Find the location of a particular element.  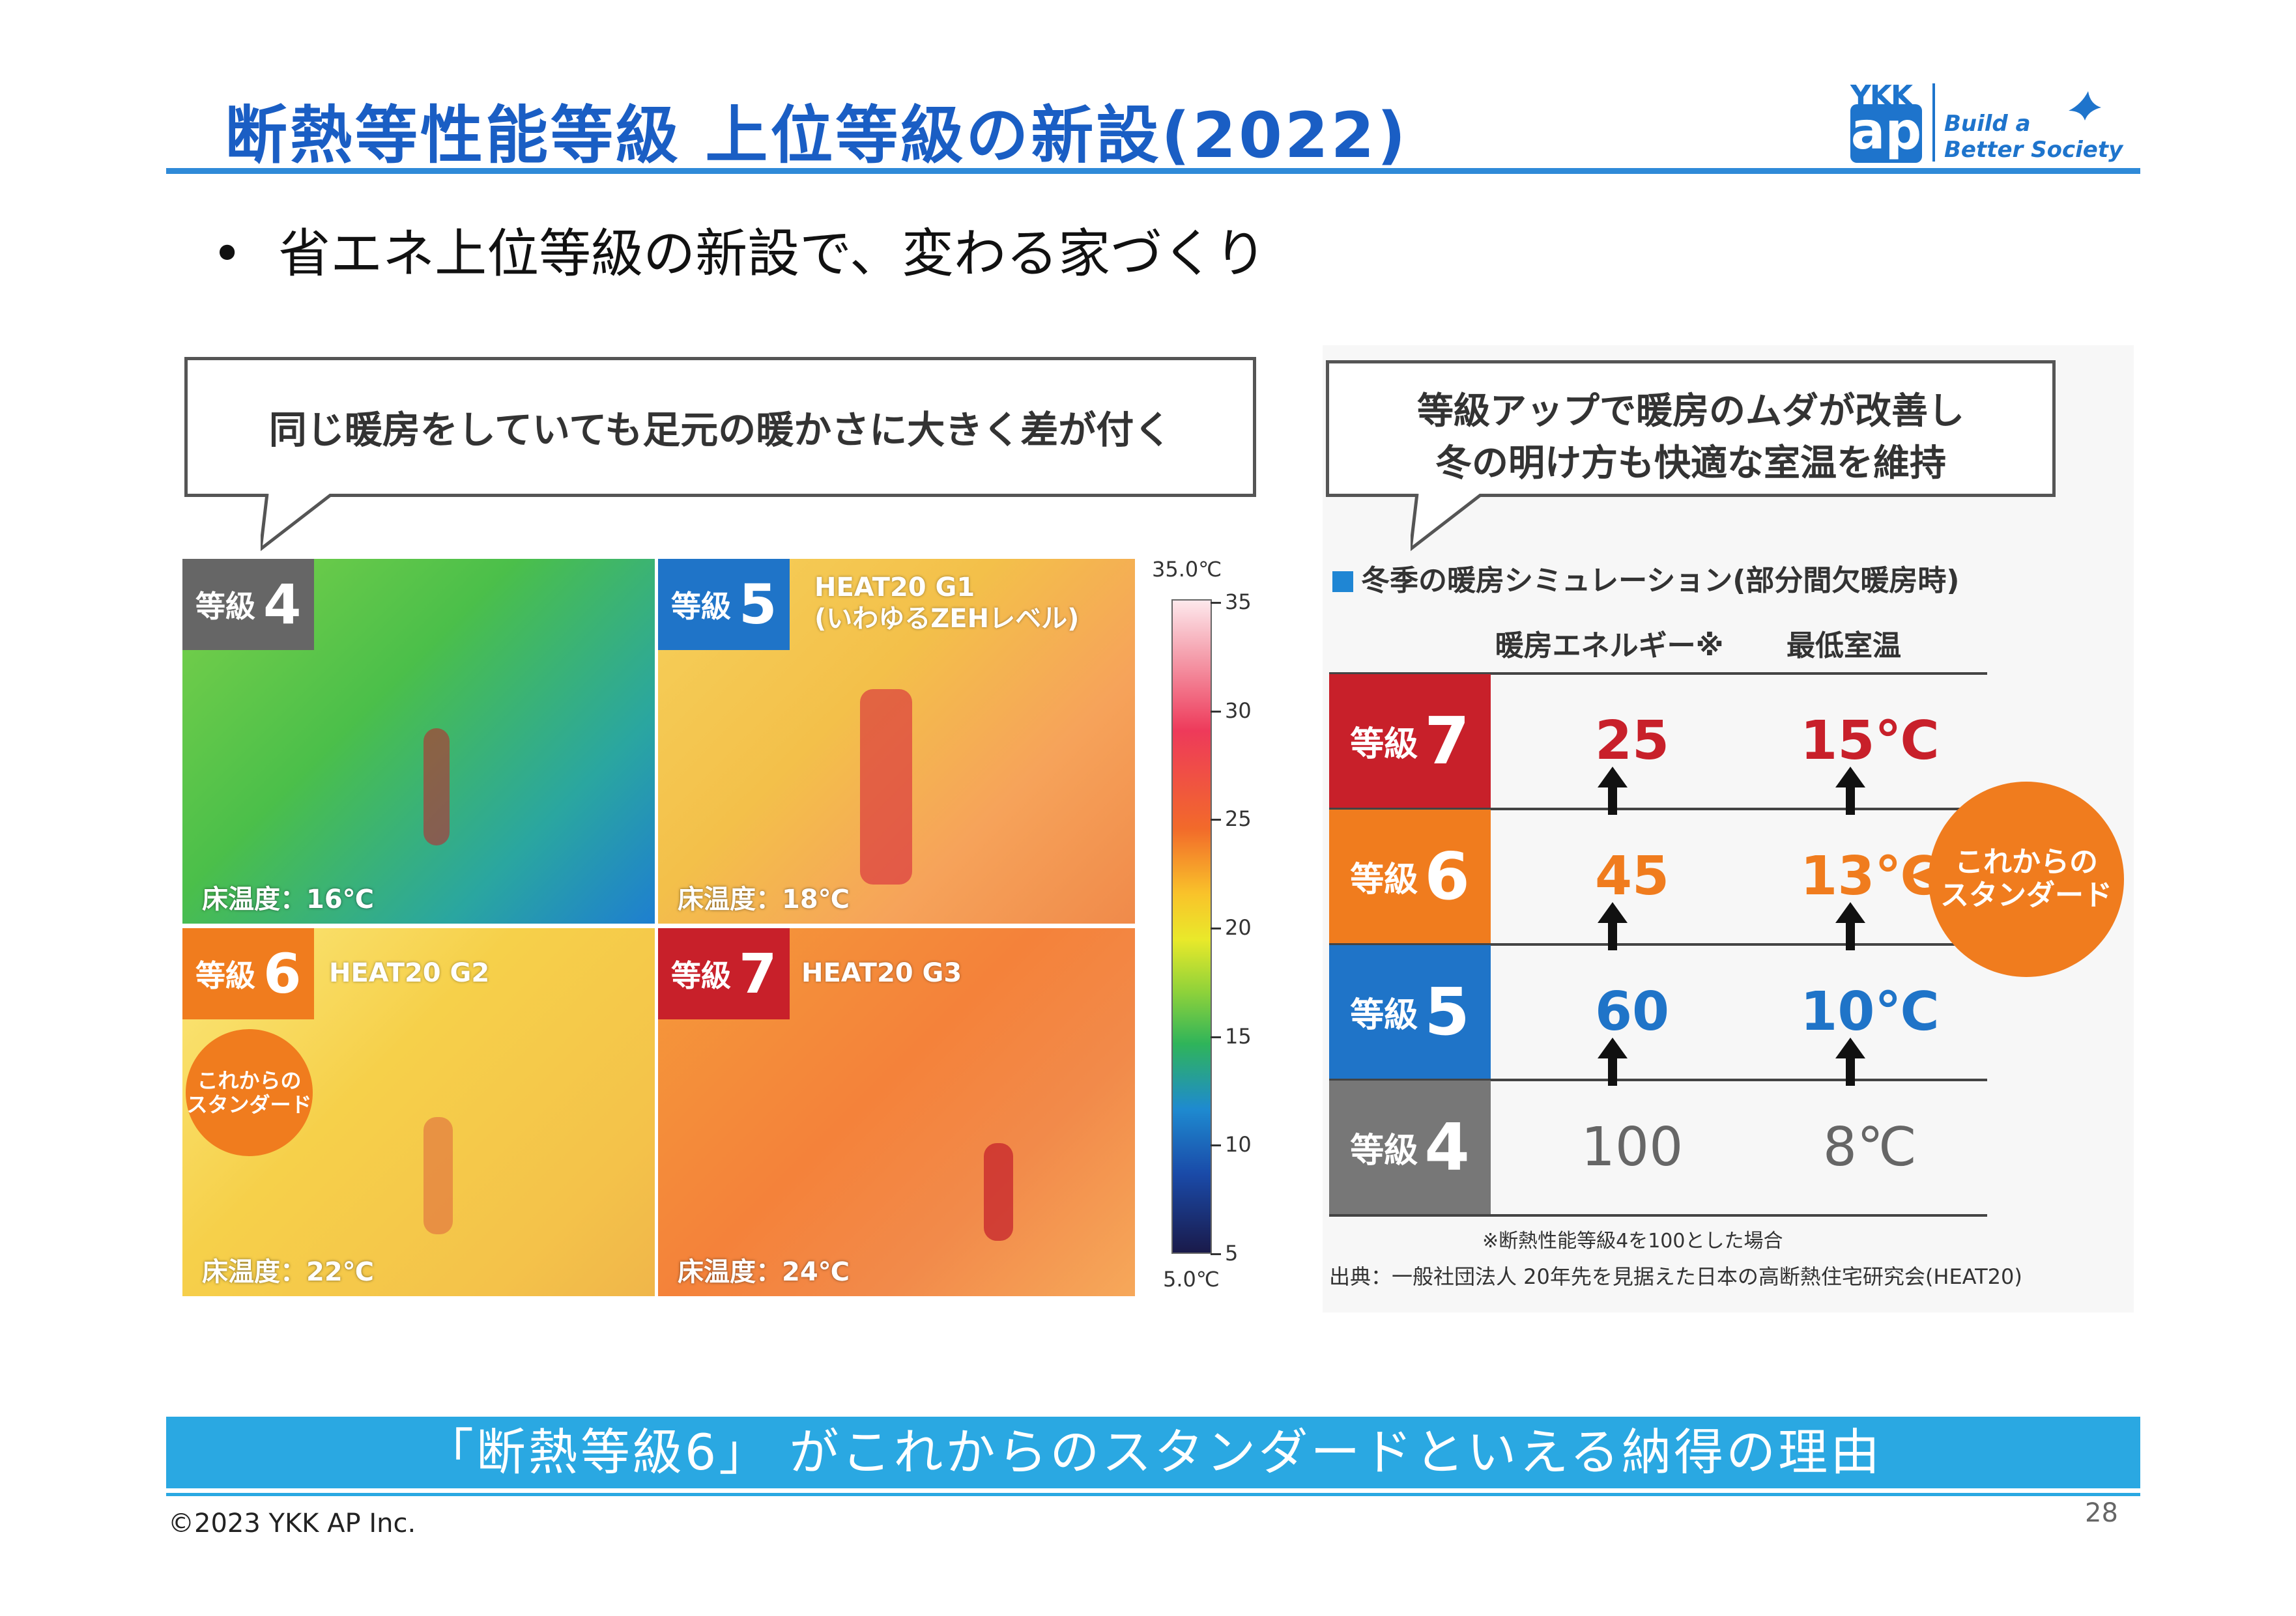

scale-tick-label: 20 is located at coordinates (1238, 927).